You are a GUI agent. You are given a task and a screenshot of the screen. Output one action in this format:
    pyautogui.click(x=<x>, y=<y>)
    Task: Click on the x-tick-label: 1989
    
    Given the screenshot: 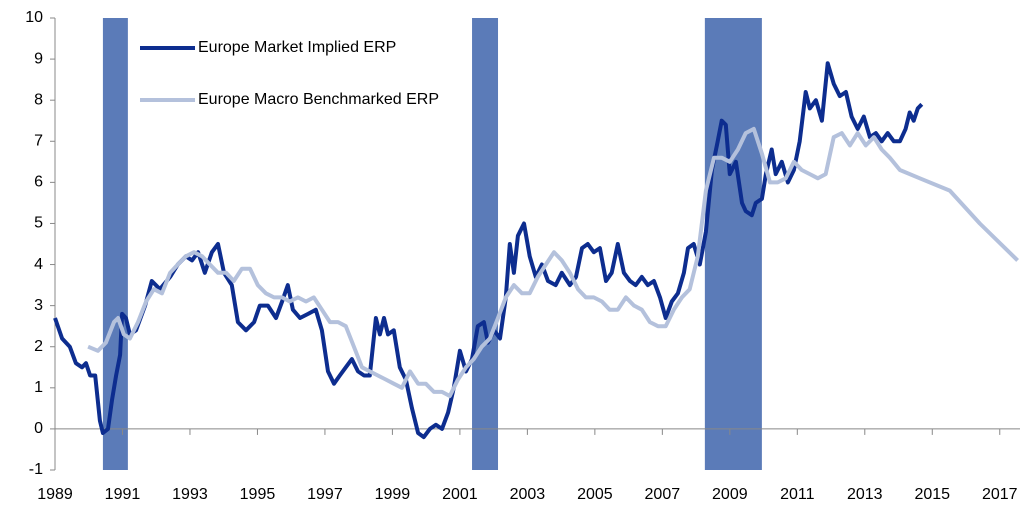 What is the action you would take?
    pyautogui.click(x=55, y=494)
    